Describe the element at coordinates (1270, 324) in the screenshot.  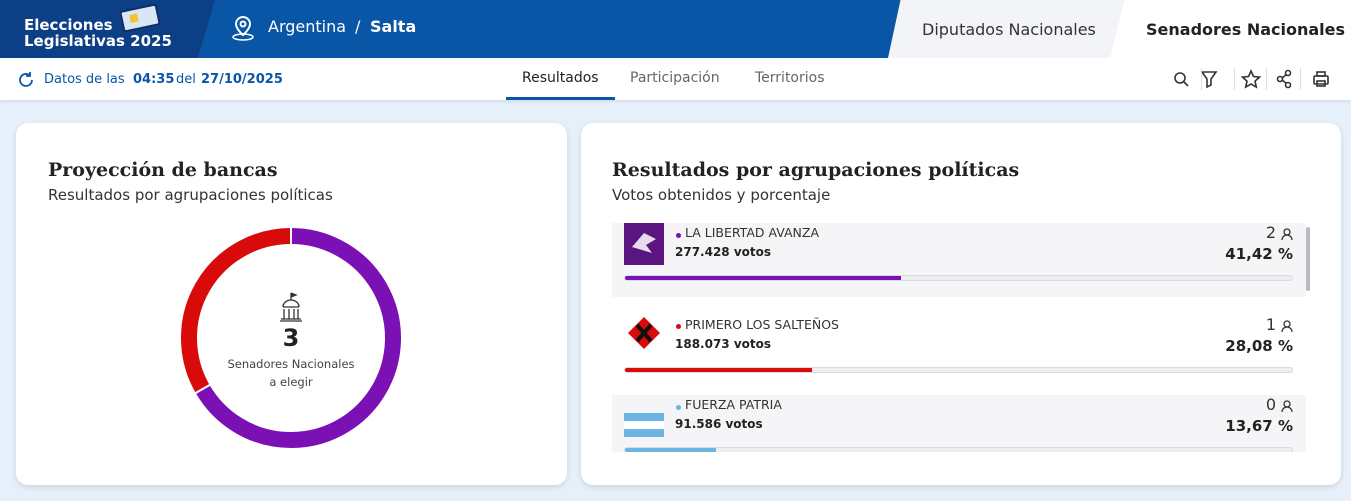
I see `party-seats: 1` at that location.